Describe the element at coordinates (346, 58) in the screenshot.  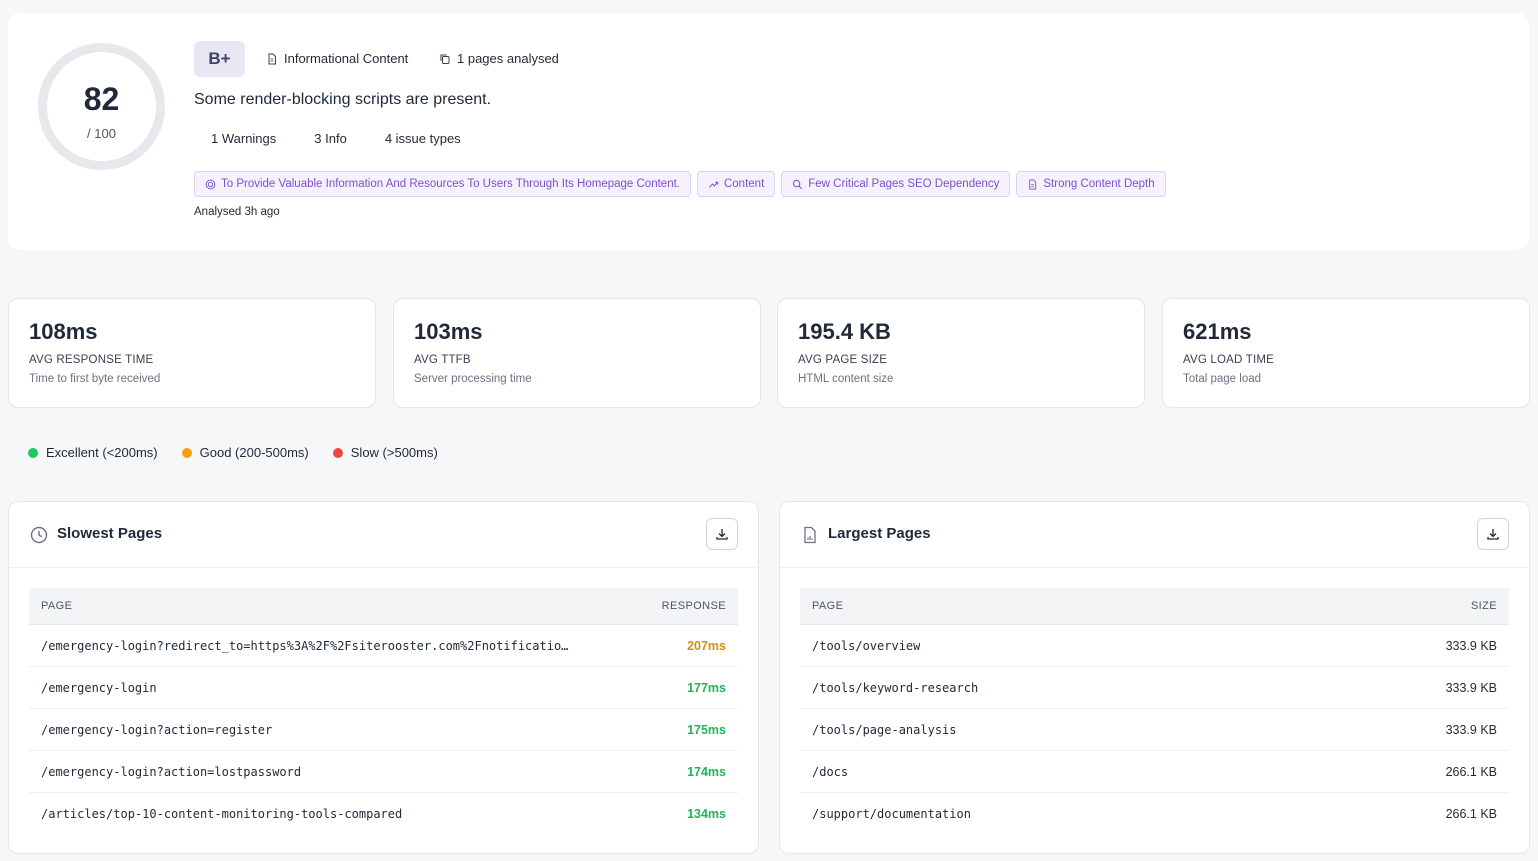
I see `content-type-label: Informational Content` at that location.